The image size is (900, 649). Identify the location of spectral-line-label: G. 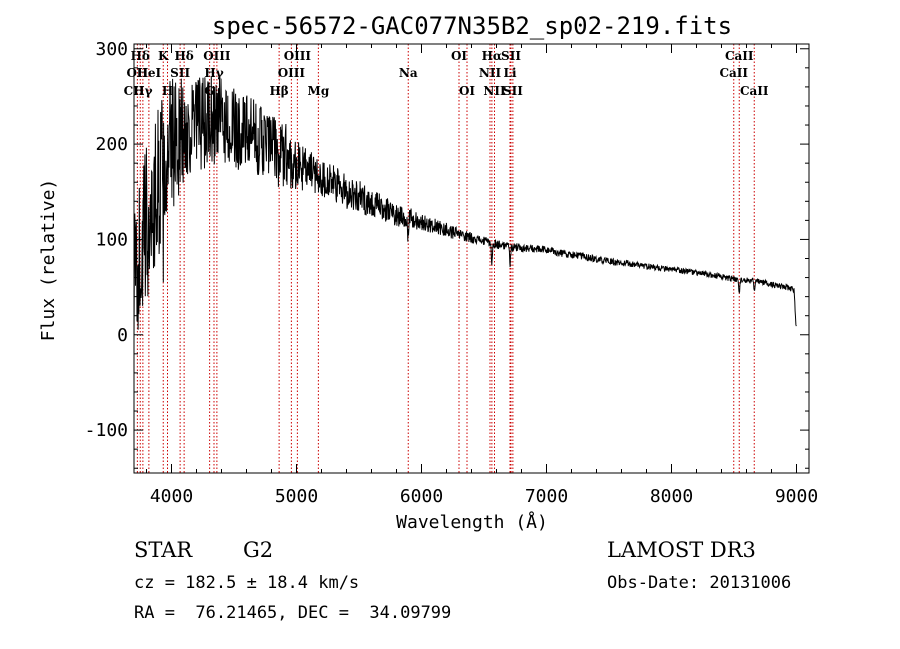
(210, 91).